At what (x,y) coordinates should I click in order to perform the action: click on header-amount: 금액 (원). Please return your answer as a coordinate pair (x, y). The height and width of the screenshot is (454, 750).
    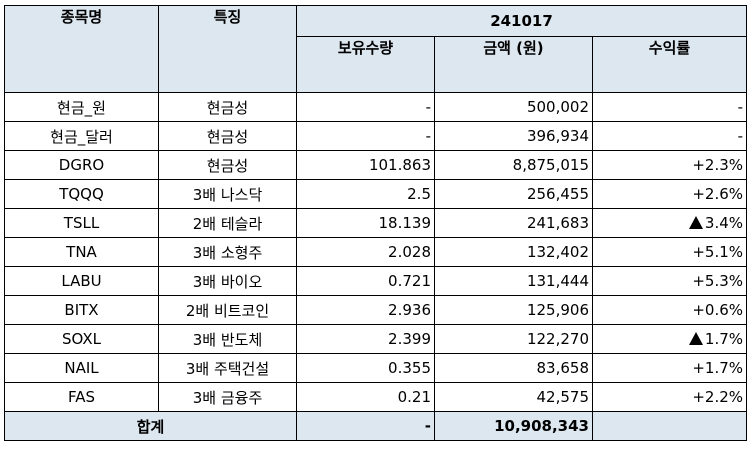
    Looking at the image, I should click on (513, 64).